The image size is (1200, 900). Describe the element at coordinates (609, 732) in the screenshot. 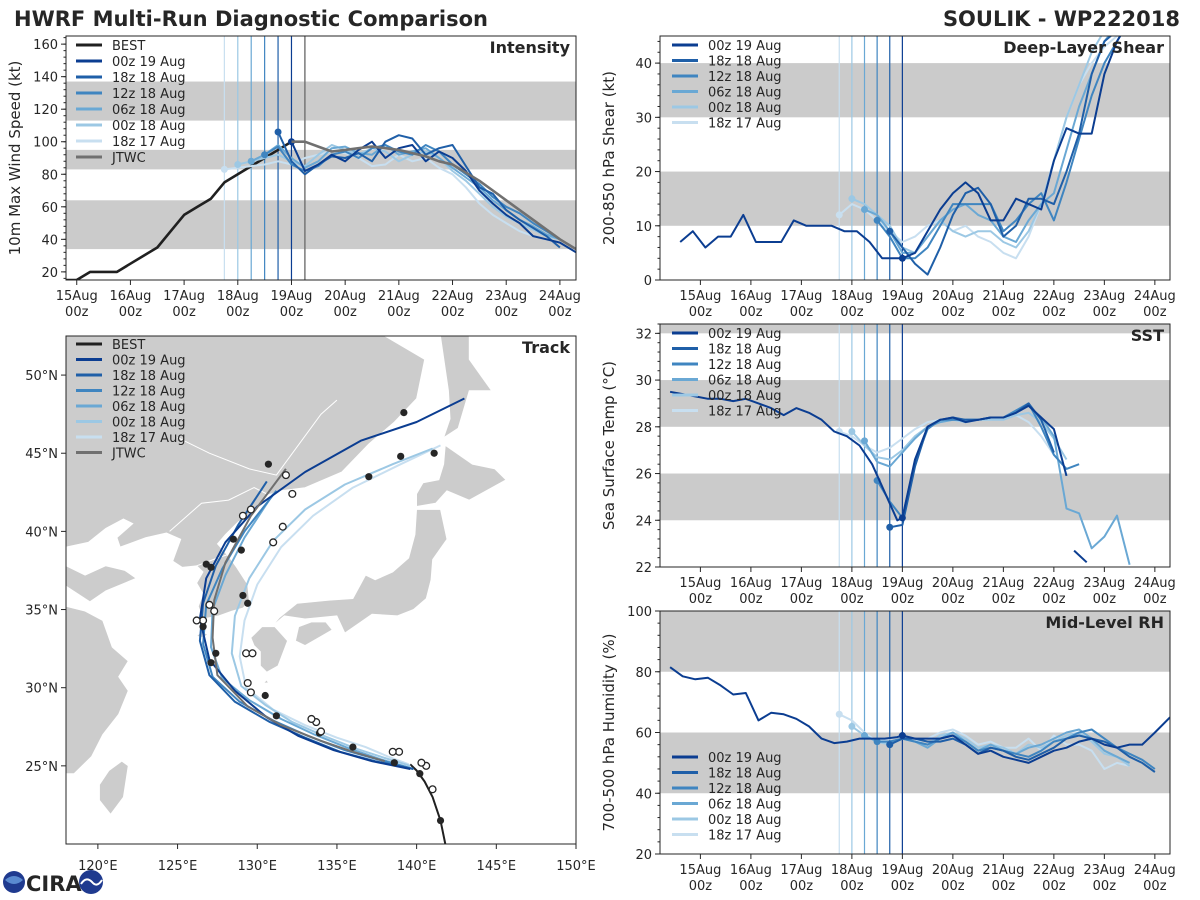

I see `rh-ylabel: 700-500 hPa Humidity (%)` at that location.